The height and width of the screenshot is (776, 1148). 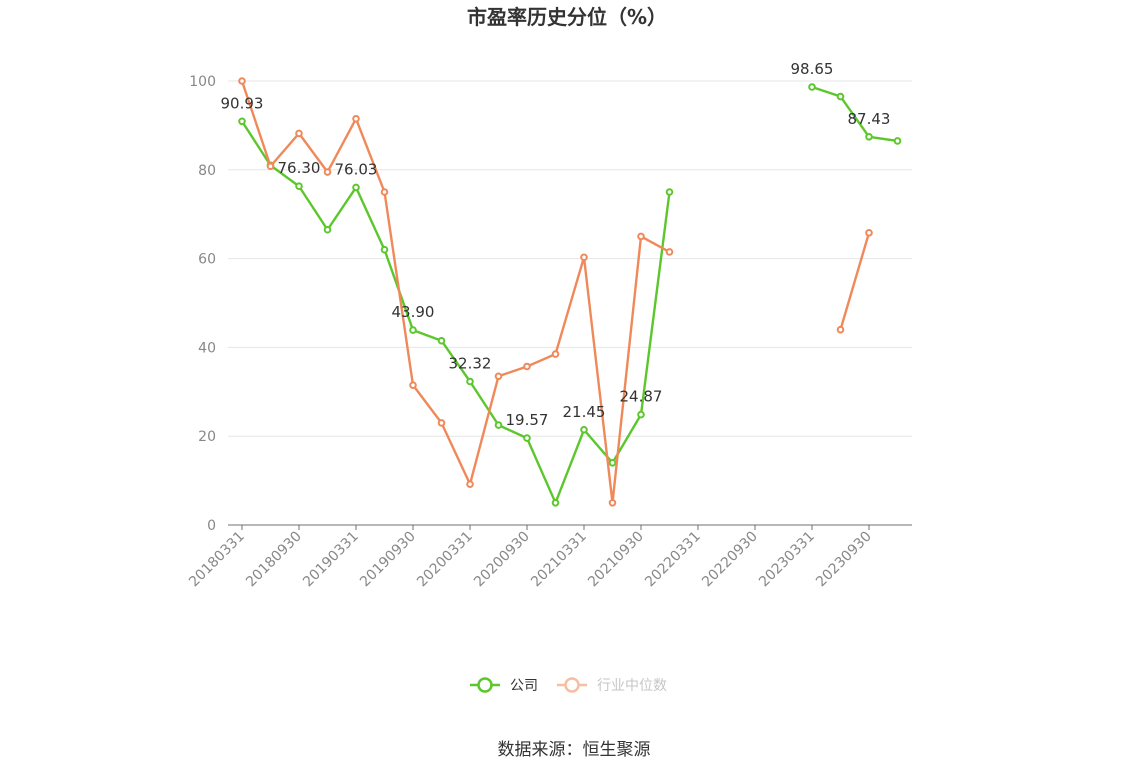 I want to click on data-label: 98.65, so click(x=812, y=69).